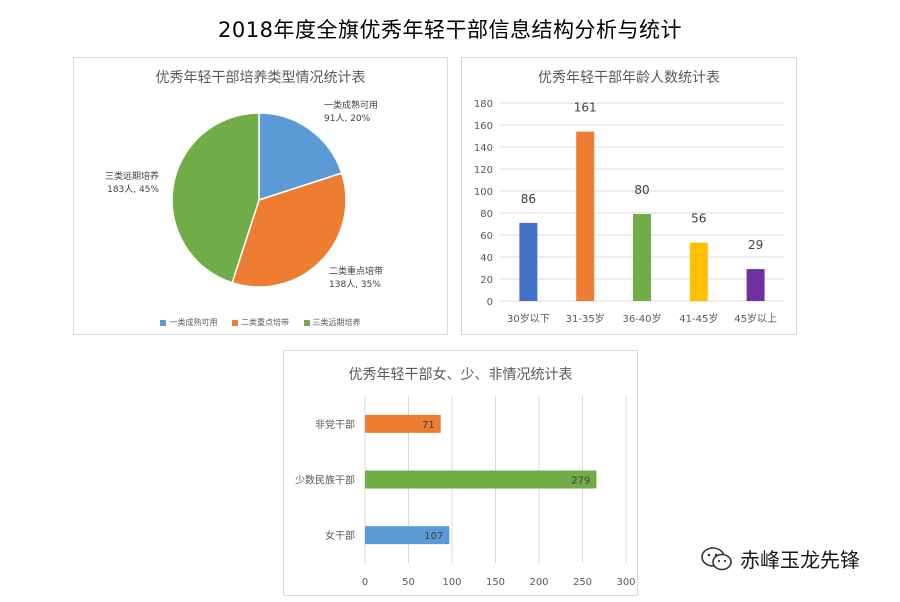  I want to click on legend-label: 一类成熟可用, so click(193, 322).